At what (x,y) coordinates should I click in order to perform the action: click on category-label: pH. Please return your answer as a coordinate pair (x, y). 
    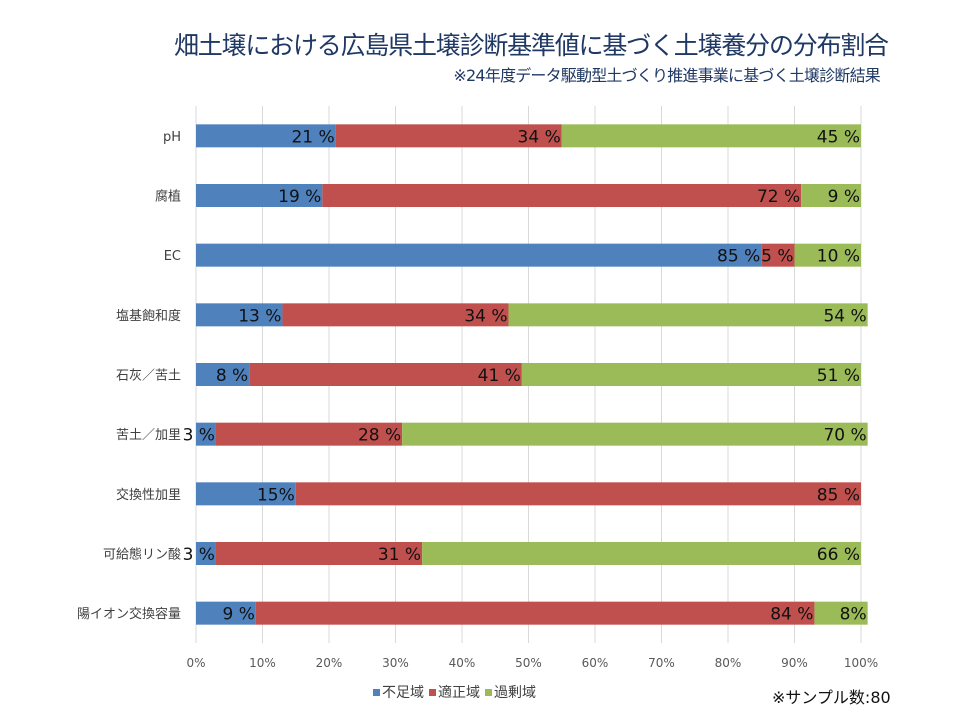
    Looking at the image, I should click on (172, 137).